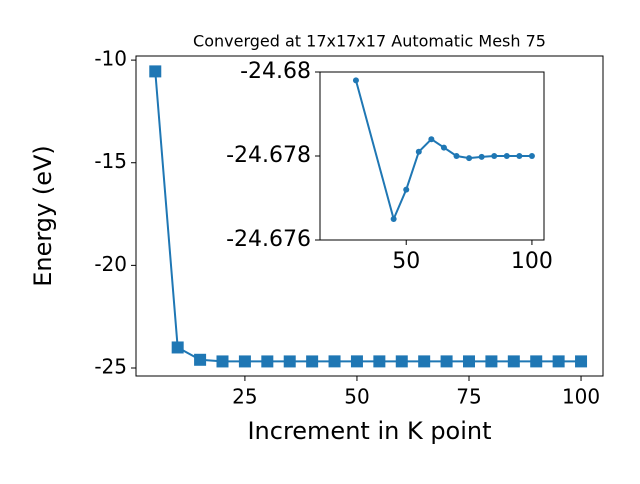  Describe the element at coordinates (110, 59) in the screenshot. I see `y-tick-label: -10` at that location.